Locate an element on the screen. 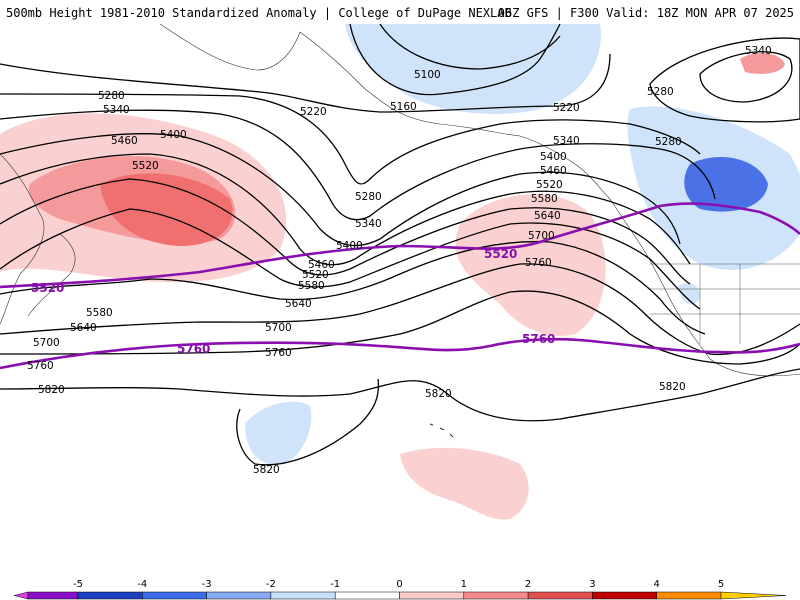 This screenshot has width=800, height=600. label-5280-e: 5280 is located at coordinates (668, 142).